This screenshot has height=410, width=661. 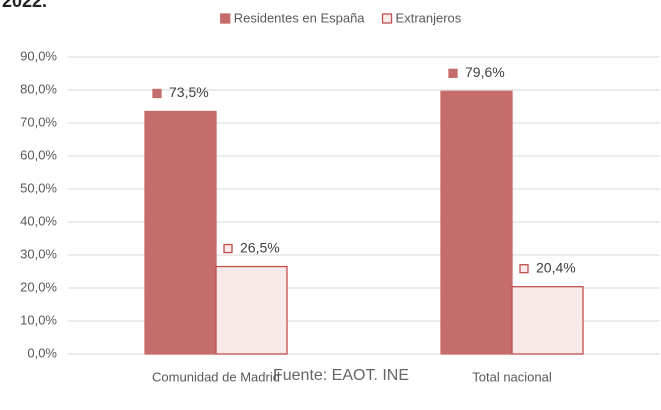 What do you see at coordinates (38, 88) in the screenshot?
I see `y-tick-label: 80,0%` at bounding box center [38, 88].